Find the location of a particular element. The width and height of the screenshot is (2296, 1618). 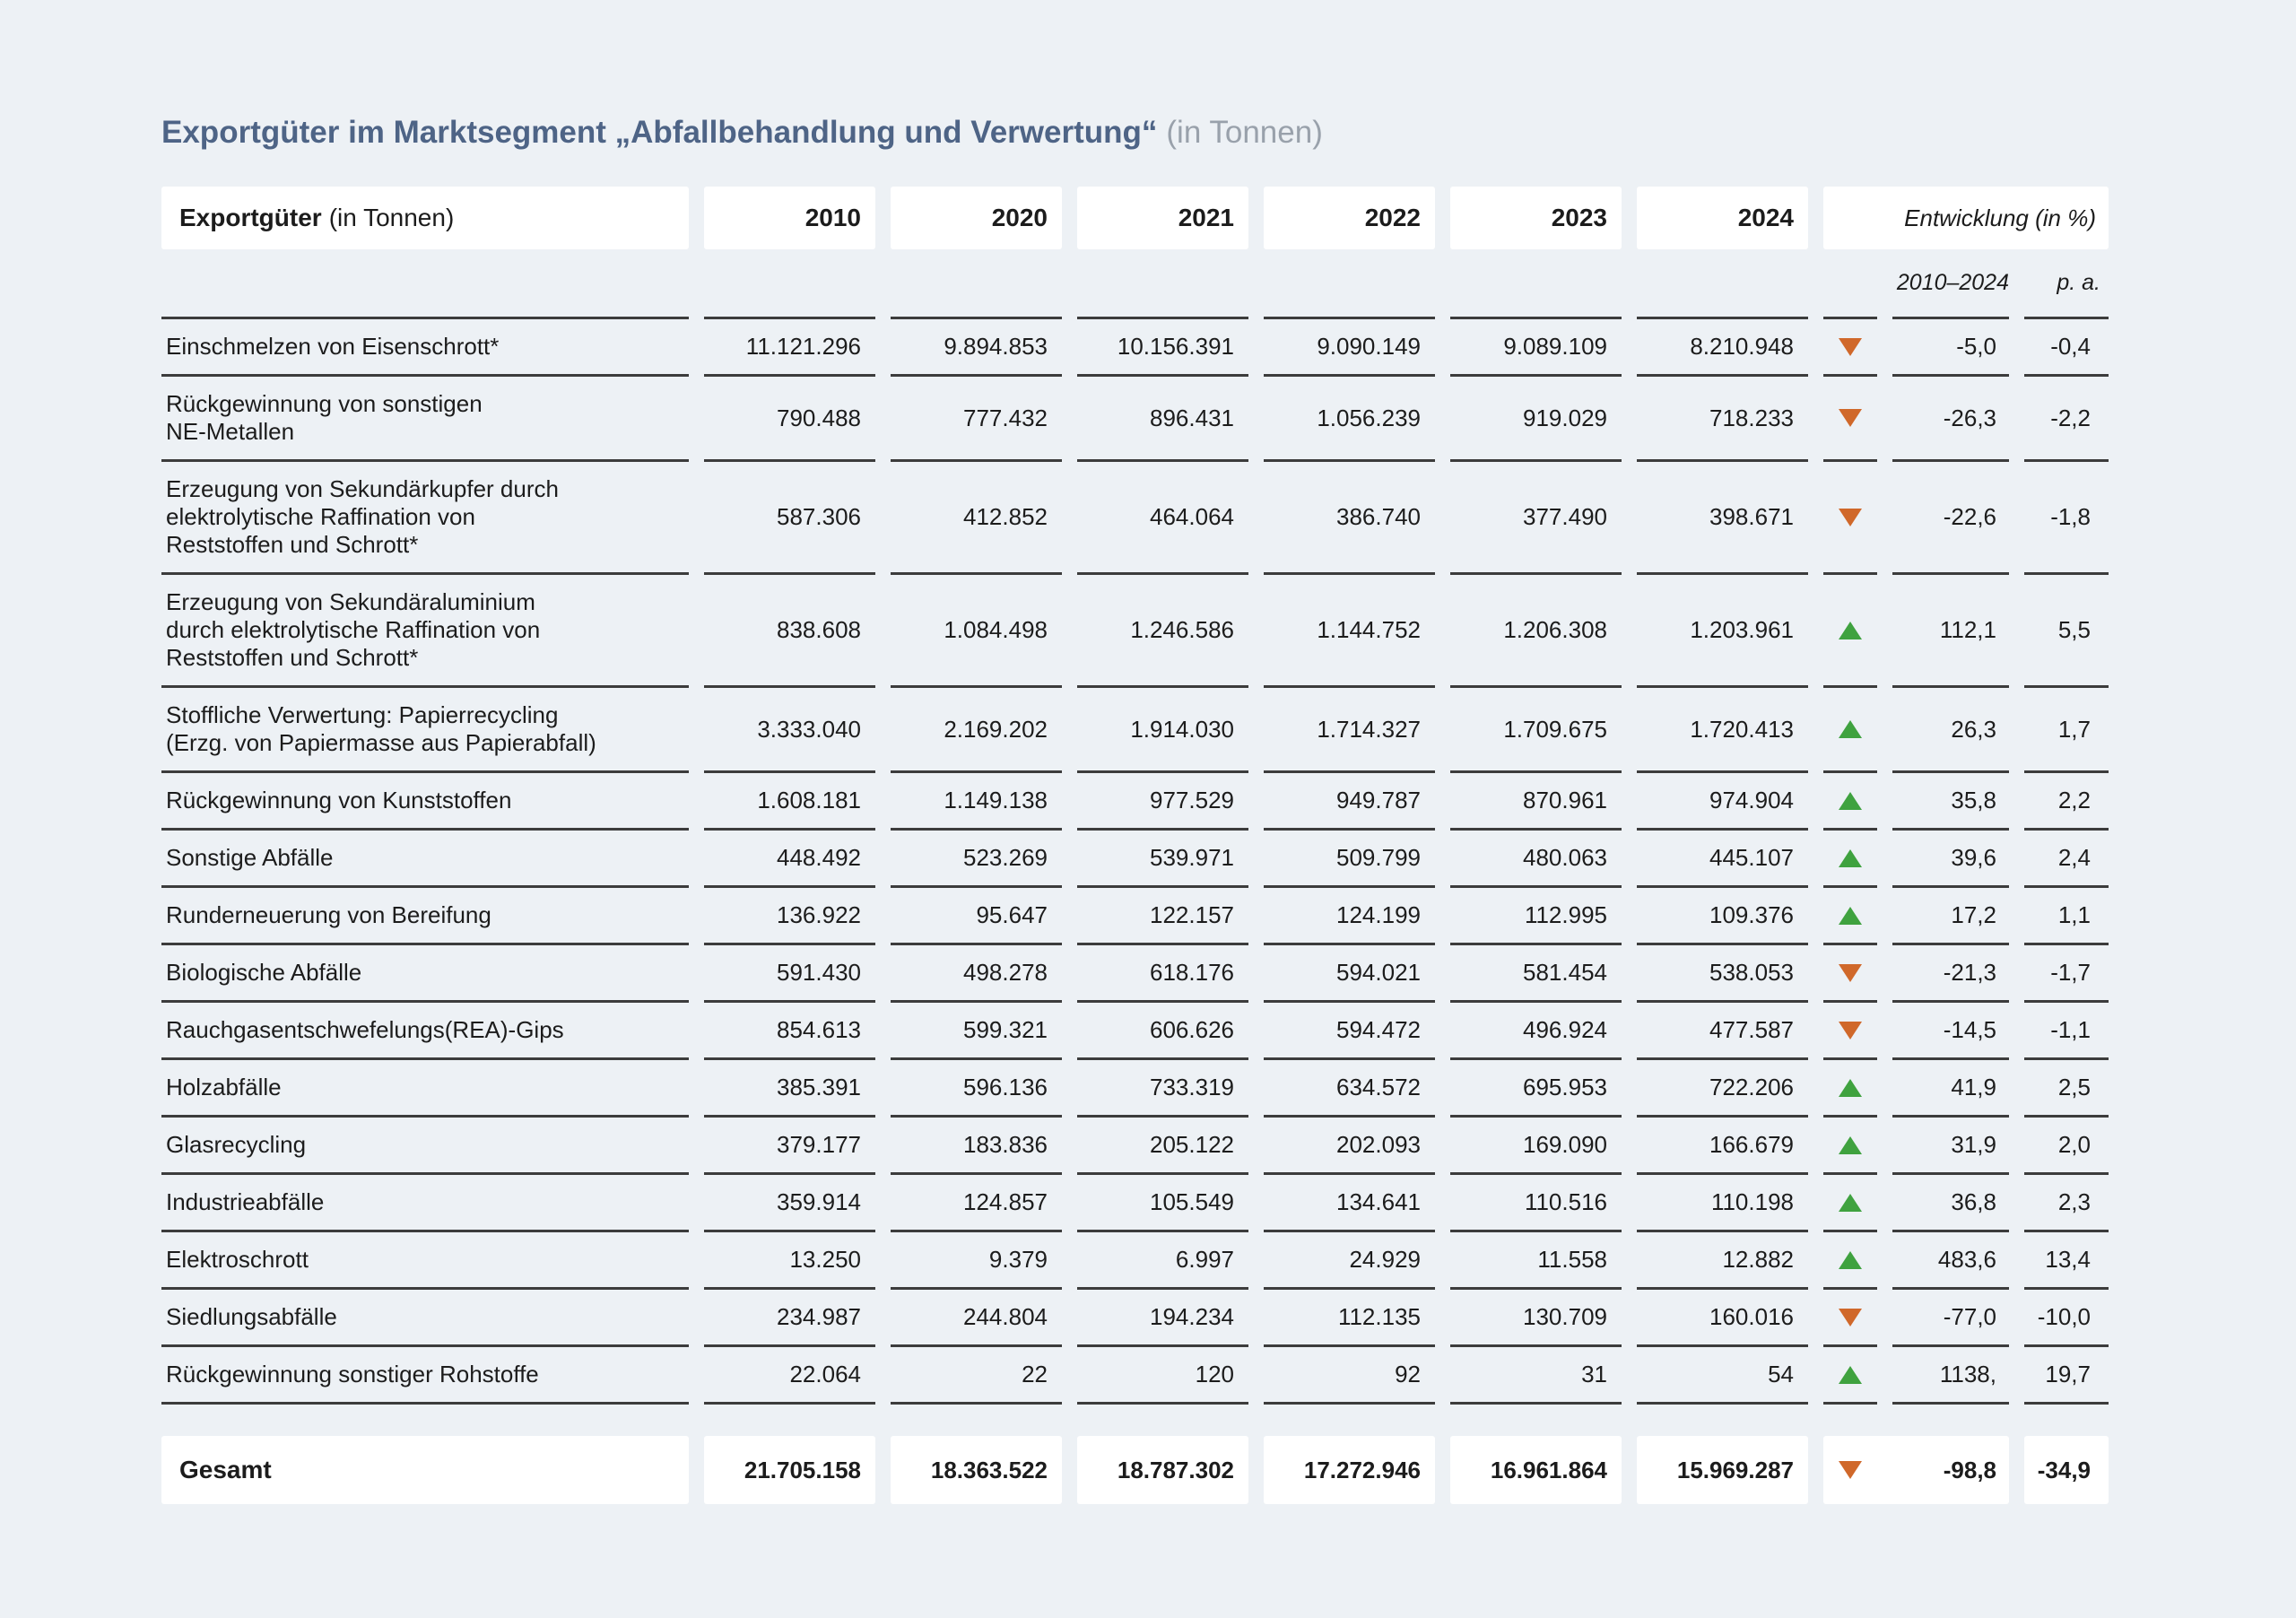

value-cell: 92 is located at coordinates (1349, 1373).